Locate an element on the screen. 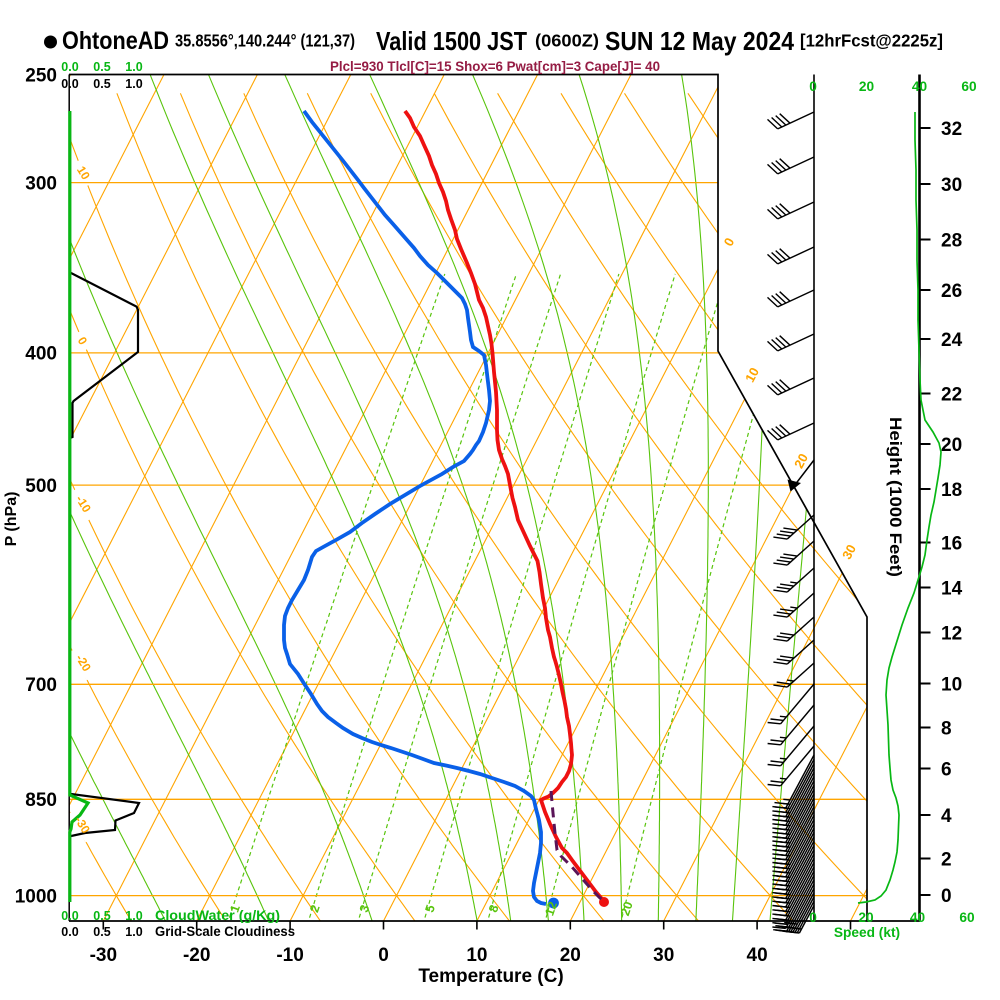 Image resolution: width=1000 pixels, height=1000 pixels. svg-text: Temperature (C) is located at coordinates (490, 976).